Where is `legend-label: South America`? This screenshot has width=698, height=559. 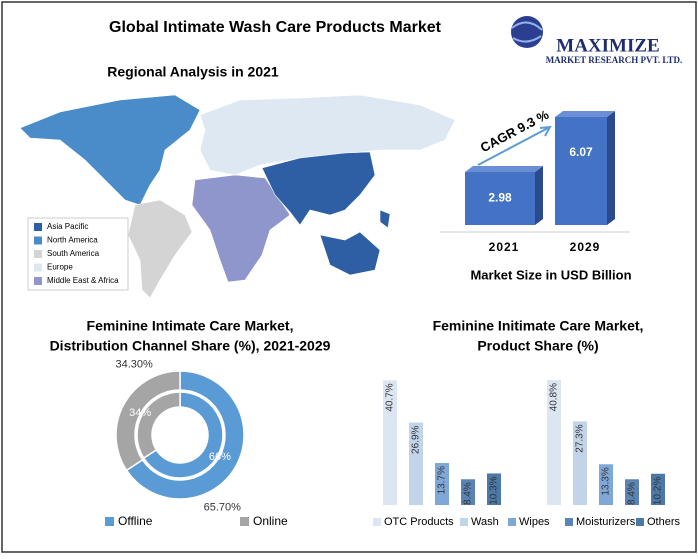
legend-label: South America is located at coordinates (73, 253).